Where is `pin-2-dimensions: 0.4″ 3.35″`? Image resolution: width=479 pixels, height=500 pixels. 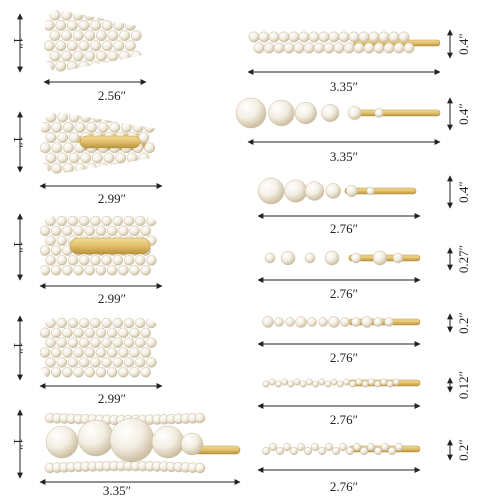 pin-2-dimensions: 0.4″ 3.35″ is located at coordinates (359, 130).